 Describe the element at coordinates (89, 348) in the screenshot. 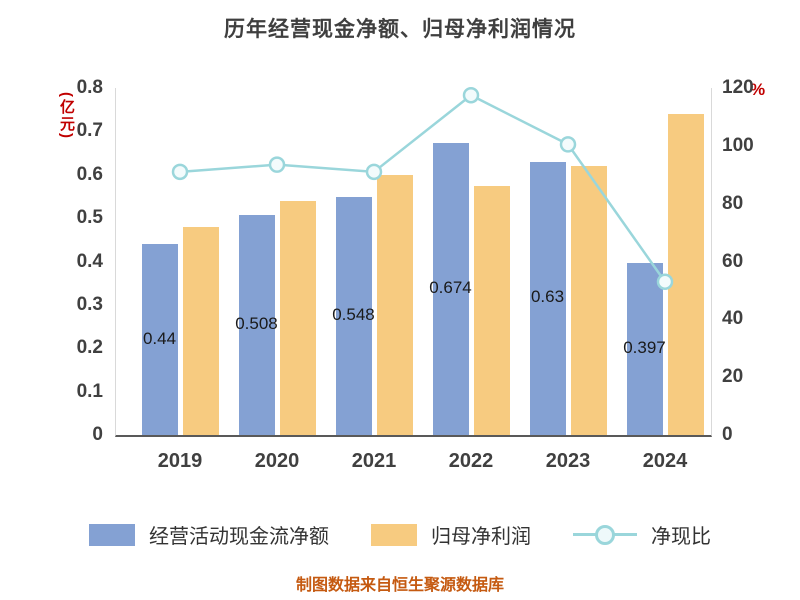

I see `left-axis-tick: 0.2` at that location.